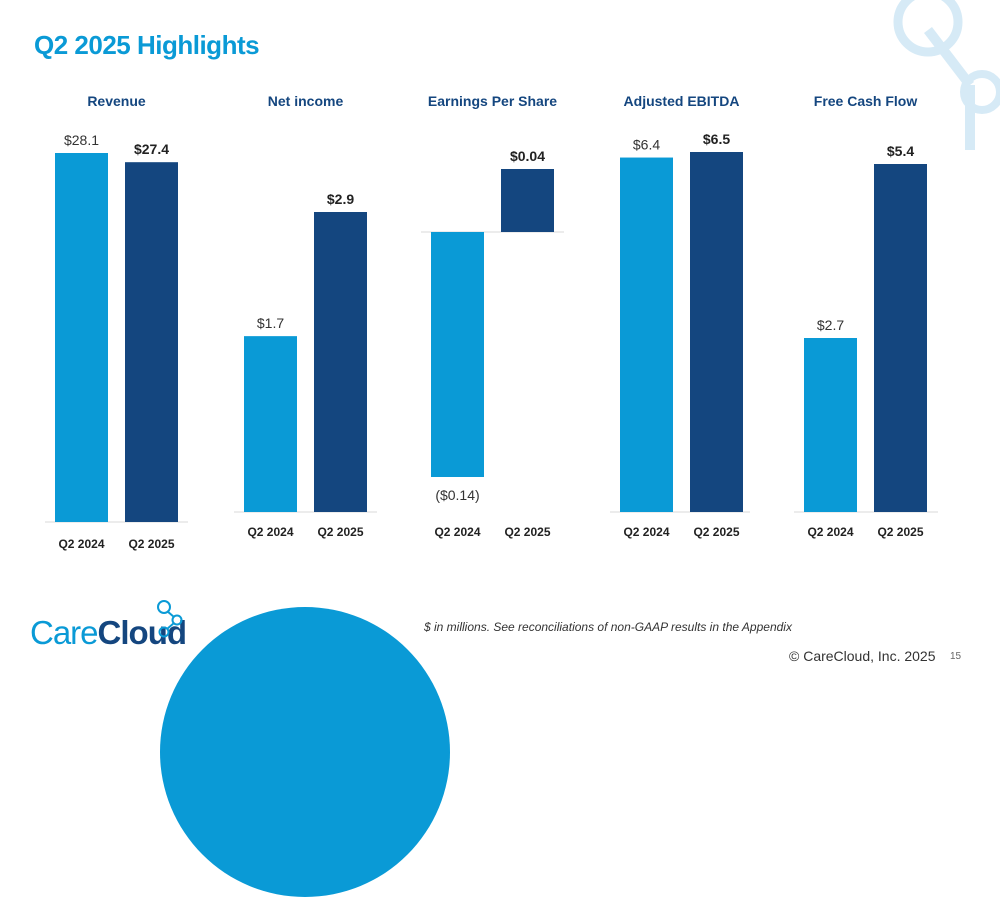 This screenshot has width=1000, height=897. I want to click on data-label: $27.4, so click(151, 149).